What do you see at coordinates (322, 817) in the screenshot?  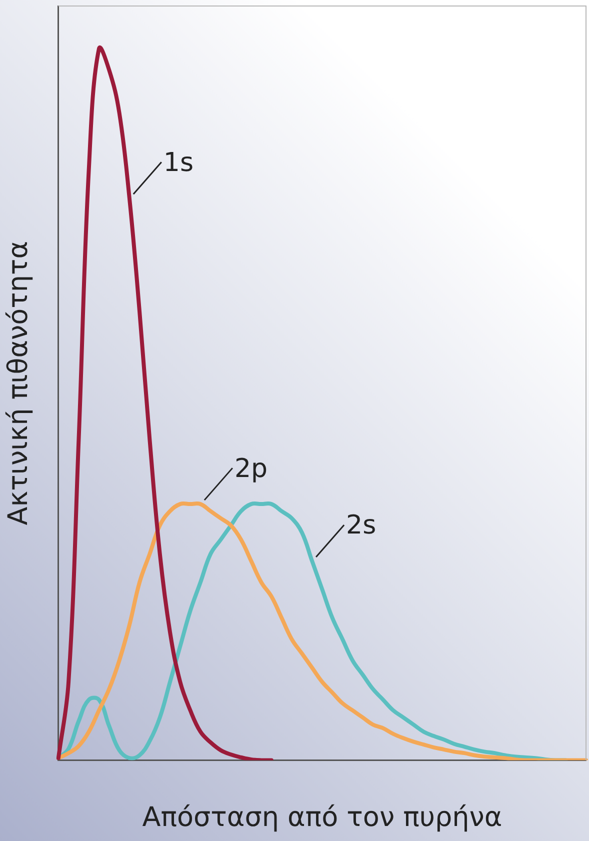 I see `x-axis-title: Απόσταση από τον πυρήνα` at bounding box center [322, 817].